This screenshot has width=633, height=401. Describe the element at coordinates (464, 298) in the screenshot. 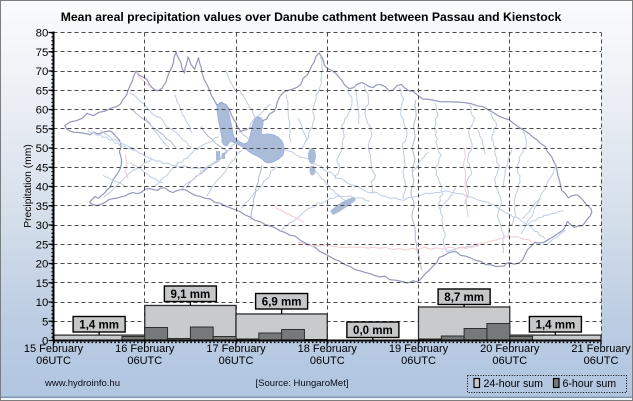

I see `svg-text: 8,7 mm` at that location.